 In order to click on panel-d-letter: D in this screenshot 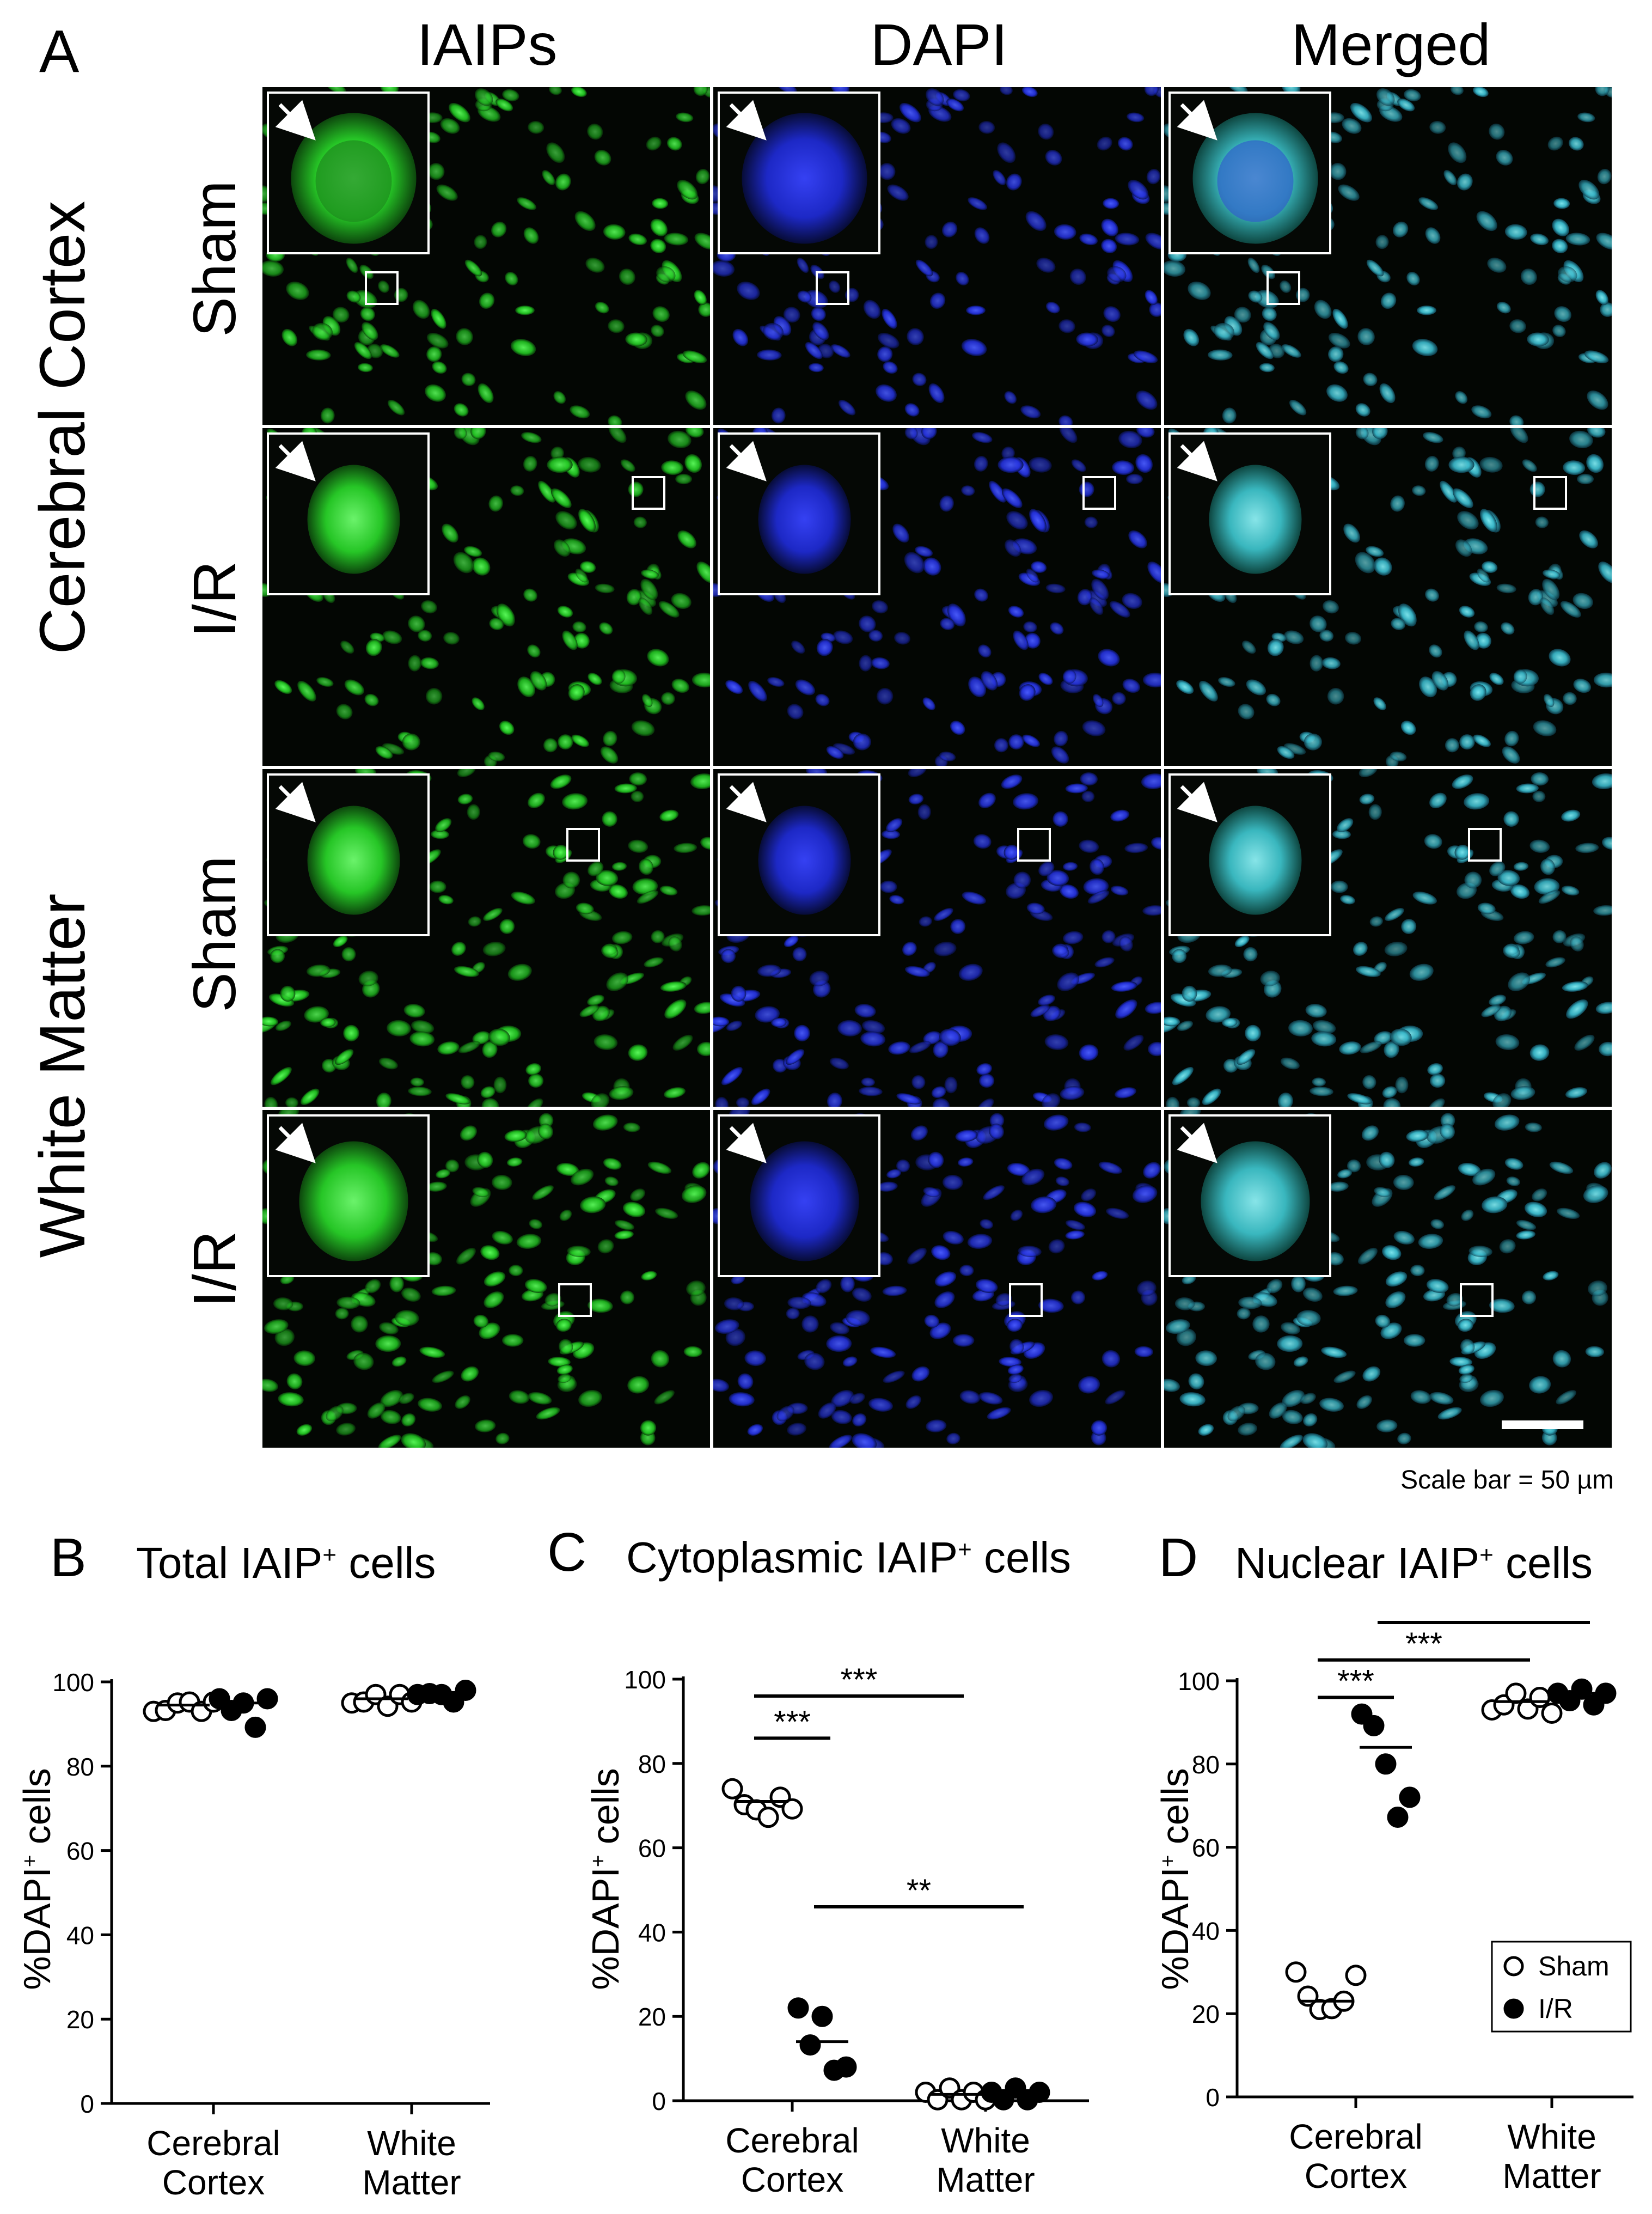, I will do `click(1178, 1557)`.